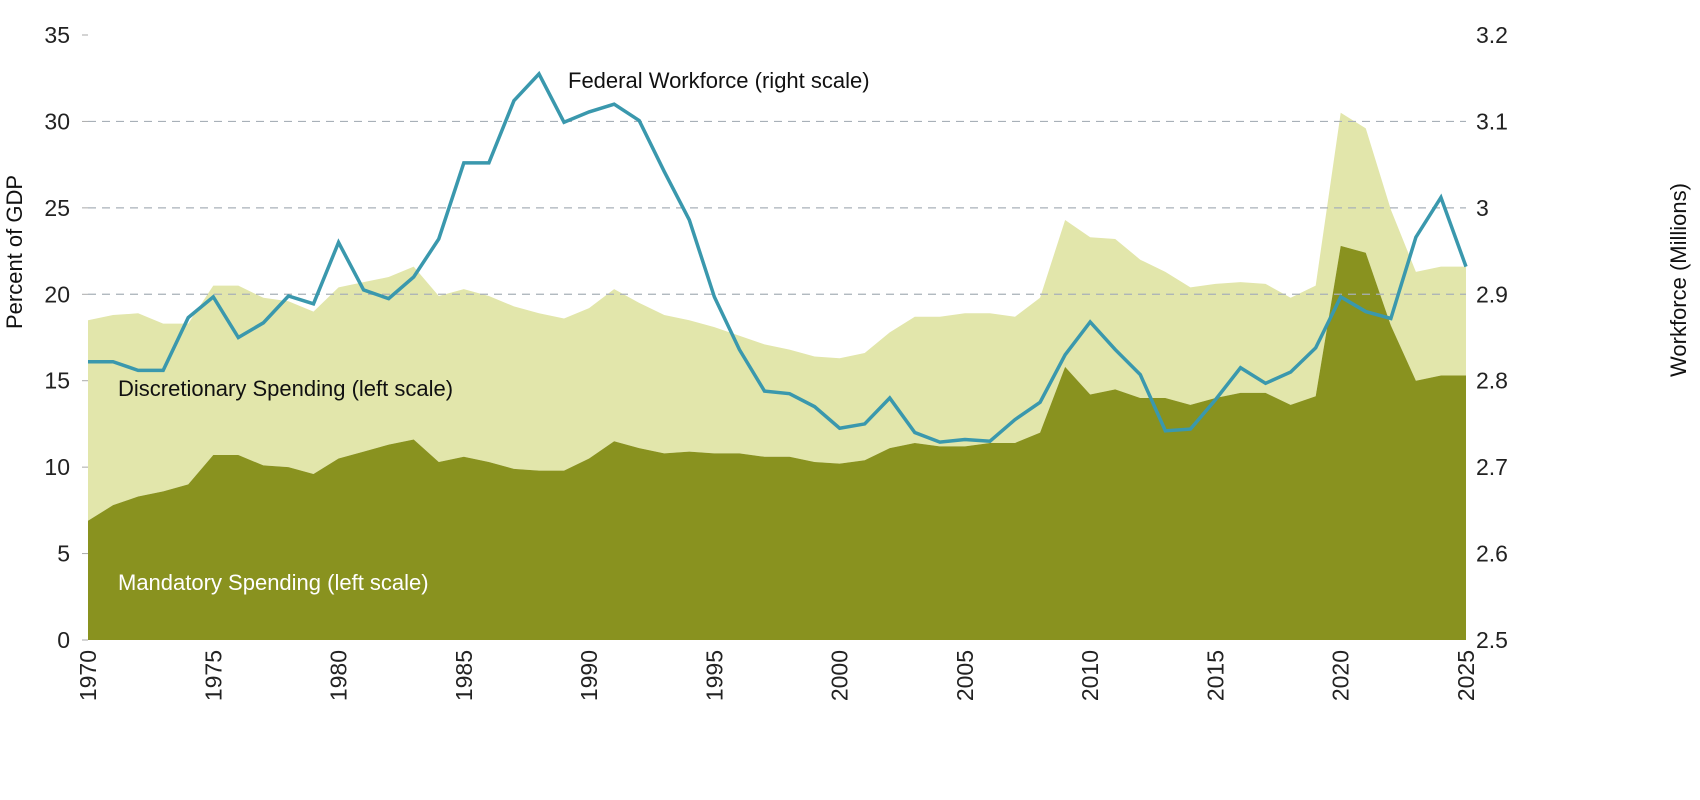  Describe the element at coordinates (57, 294) in the screenshot. I see `left-tick-label: 20` at that location.